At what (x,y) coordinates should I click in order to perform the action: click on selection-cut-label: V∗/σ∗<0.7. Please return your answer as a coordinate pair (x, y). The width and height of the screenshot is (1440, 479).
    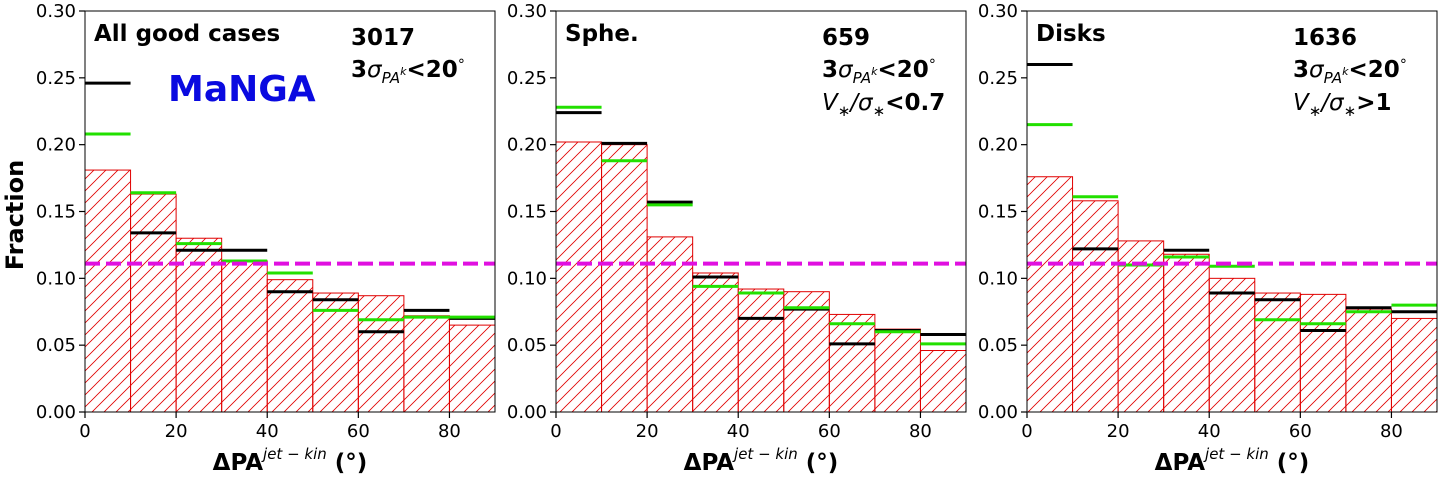
    Looking at the image, I should click on (883, 105).